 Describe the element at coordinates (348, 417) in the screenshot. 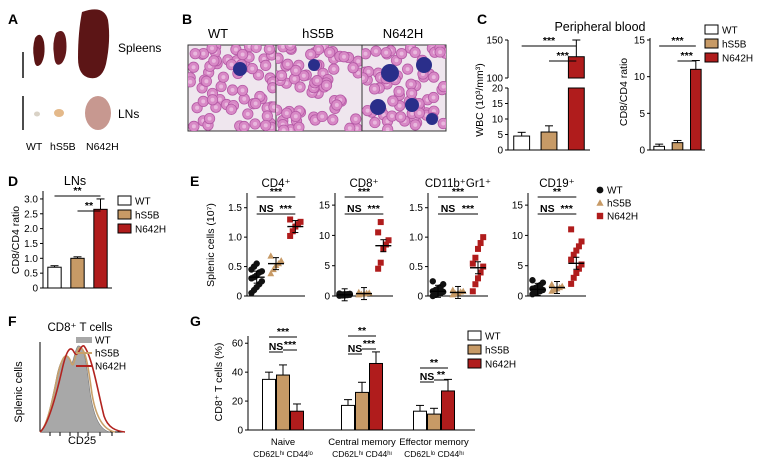

I see `bar-Central memory-WT` at that location.